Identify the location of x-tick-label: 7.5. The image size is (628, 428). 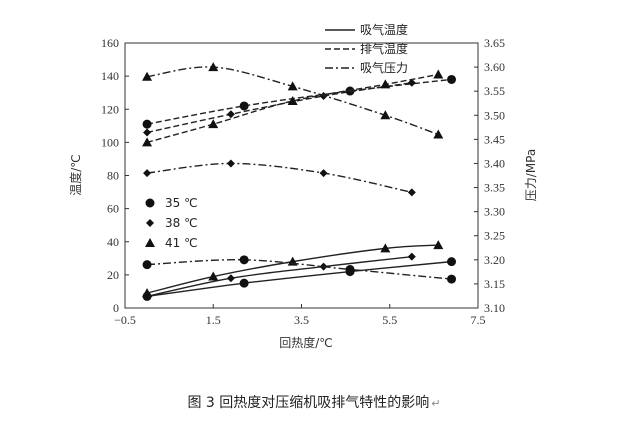
(478, 320).